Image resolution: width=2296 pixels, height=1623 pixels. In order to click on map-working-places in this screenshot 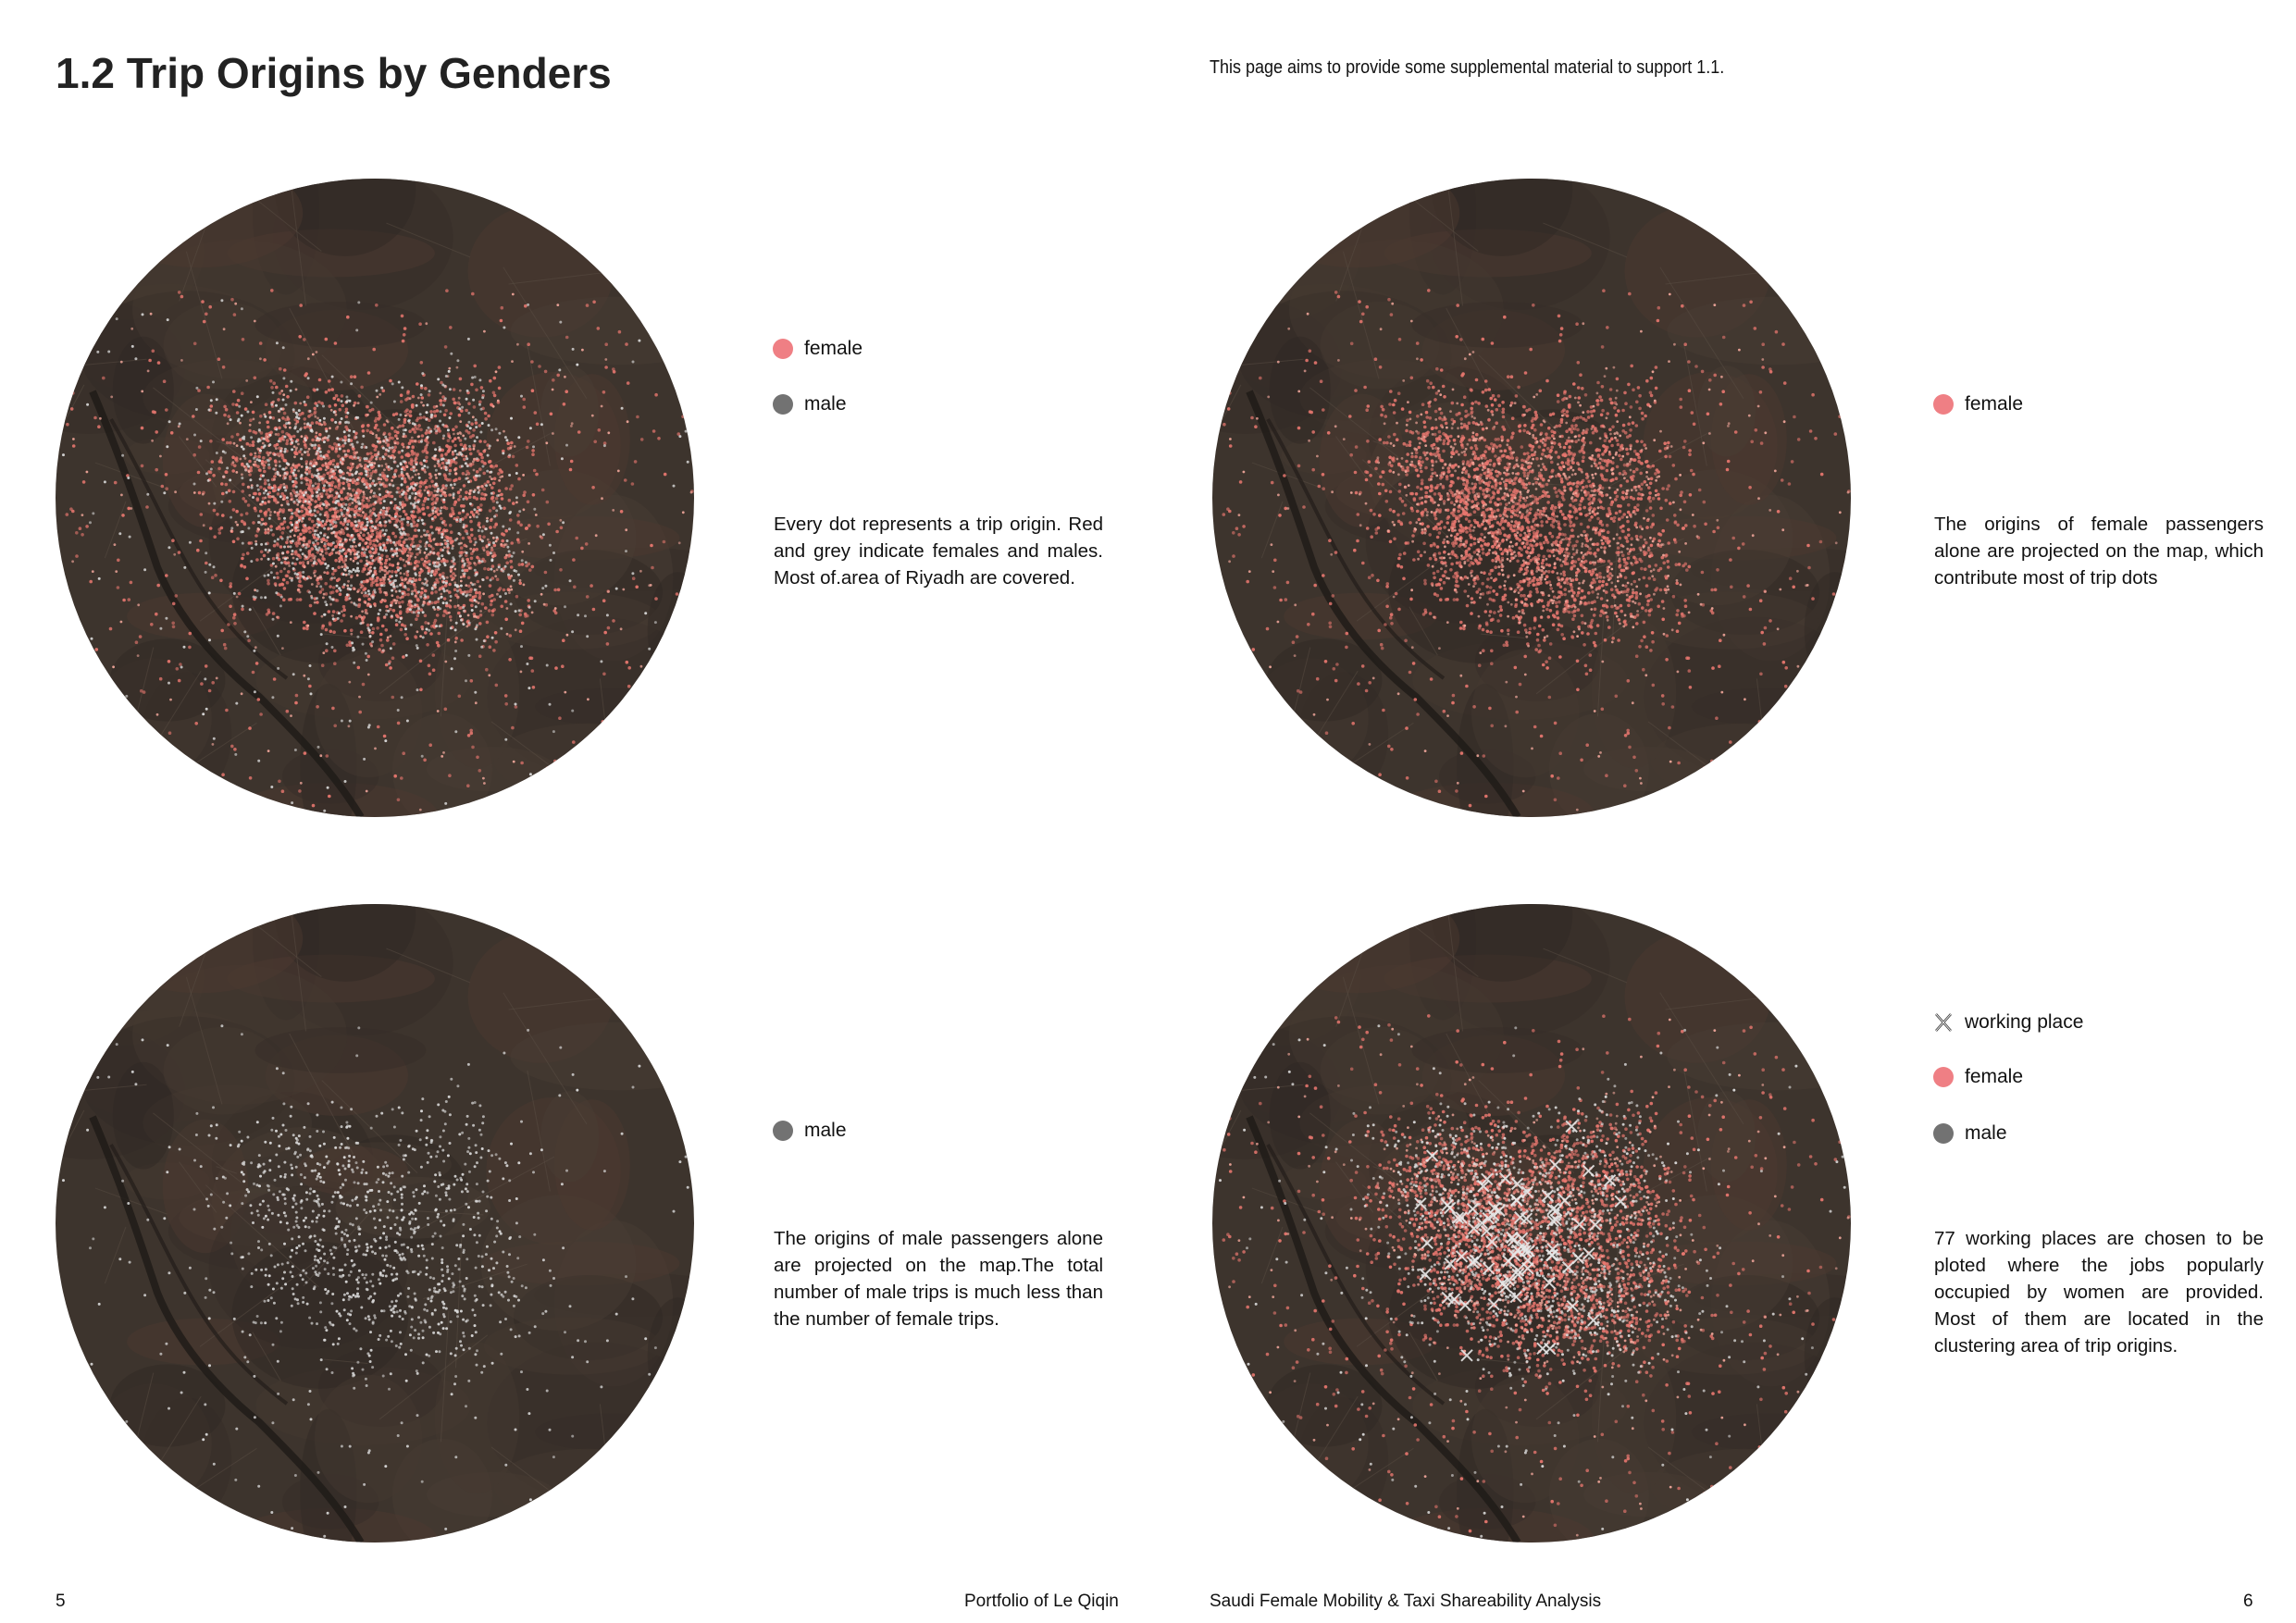, I will do `click(1532, 1223)`.